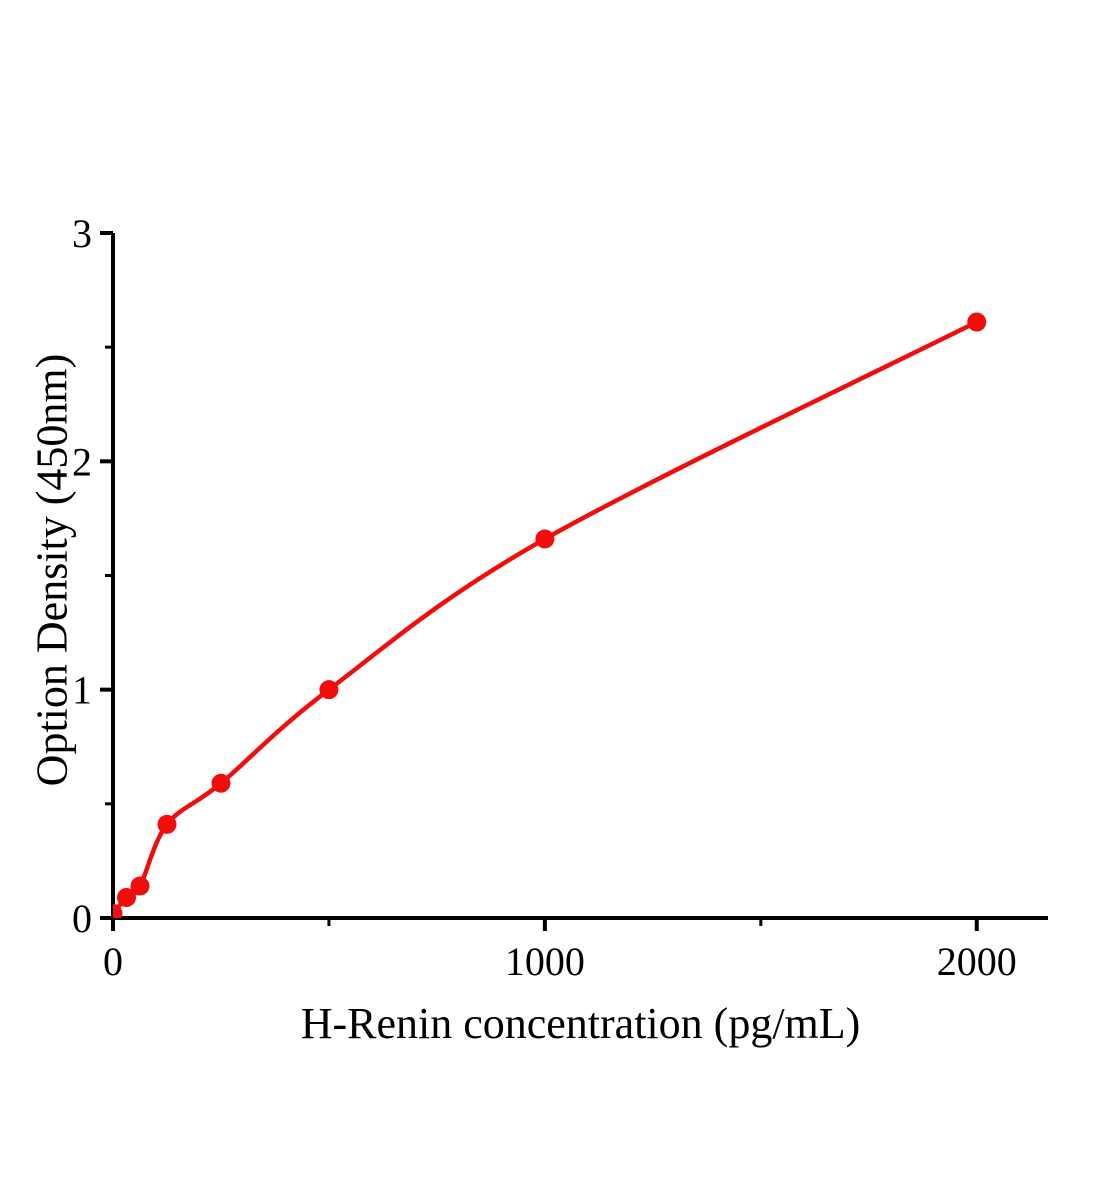  What do you see at coordinates (82, 233) in the screenshot?
I see `y-tick-label-3: 3` at bounding box center [82, 233].